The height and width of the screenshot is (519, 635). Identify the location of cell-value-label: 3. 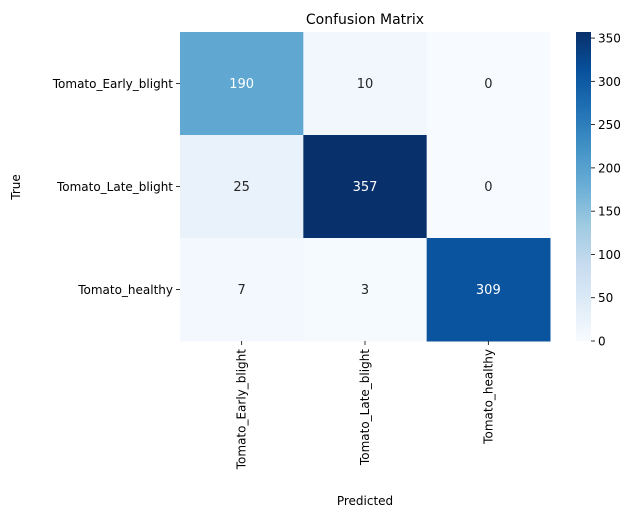
(365, 290).